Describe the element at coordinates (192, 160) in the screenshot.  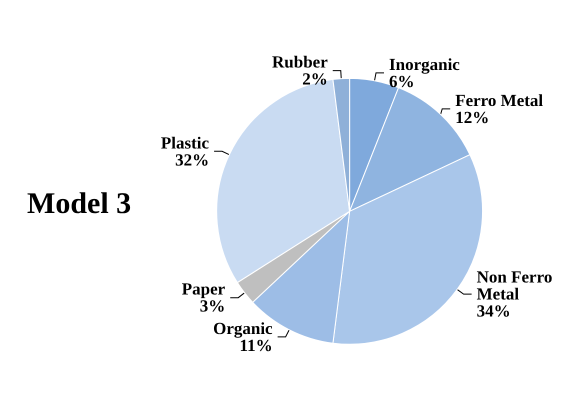
I see `data-label: 32%` at that location.